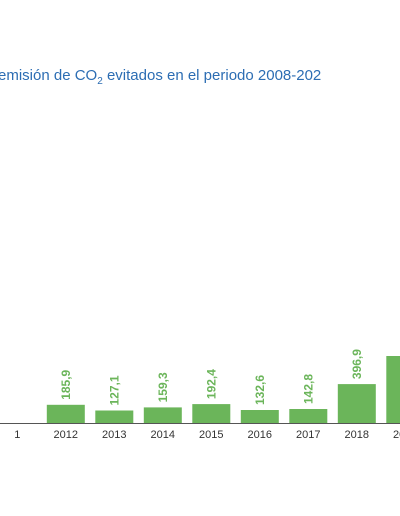 This screenshot has width=400, height=516. What do you see at coordinates (162, 415) in the screenshot?
I see `bar-2014` at bounding box center [162, 415].